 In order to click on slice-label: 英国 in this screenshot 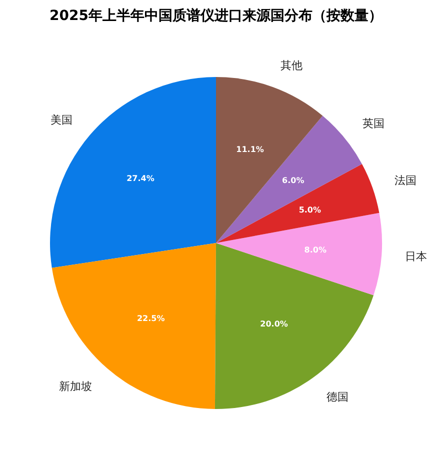, I will do `click(373, 123)`.